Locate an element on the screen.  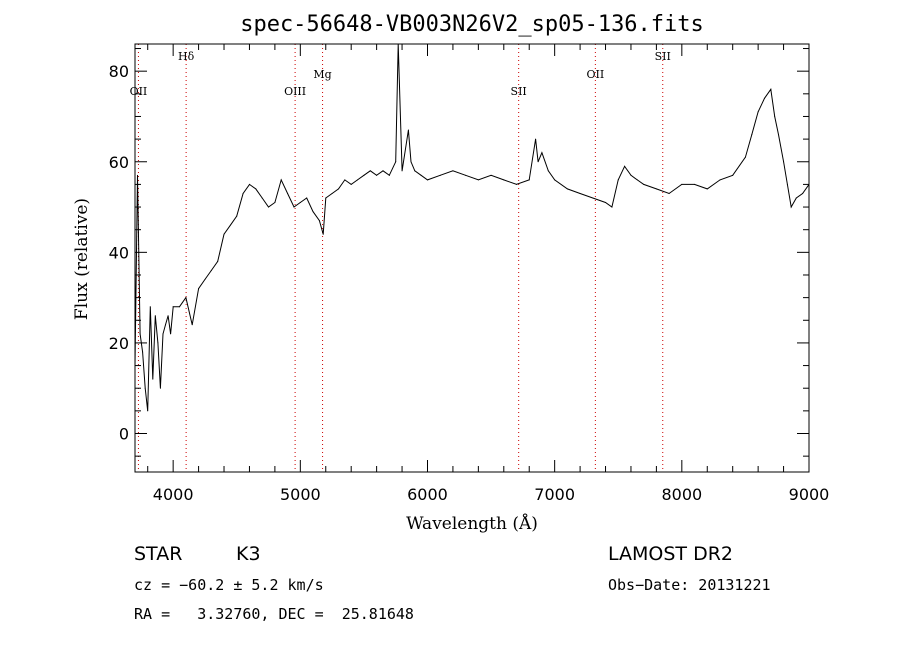
line-marker-label-0: OII is located at coordinates (139, 91).